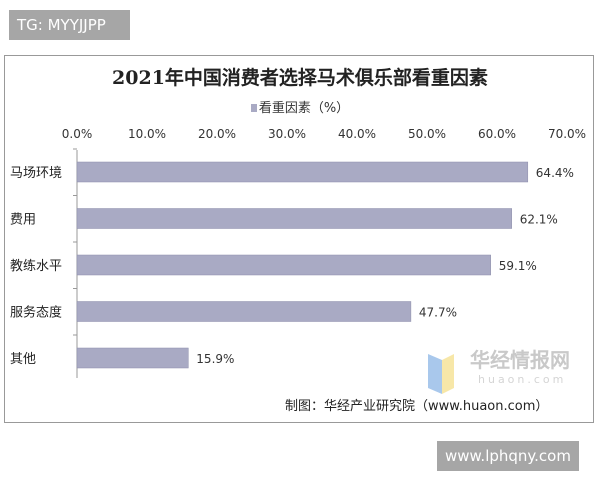 The width and height of the screenshot is (600, 480). Describe the element at coordinates (497, 134) in the screenshot. I see `x-tick-label: 60.0%` at that location.